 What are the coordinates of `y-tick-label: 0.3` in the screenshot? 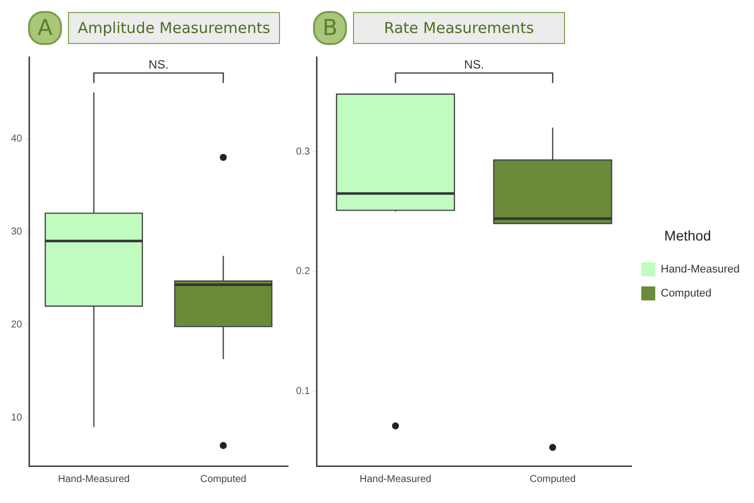 It's located at (303, 152).